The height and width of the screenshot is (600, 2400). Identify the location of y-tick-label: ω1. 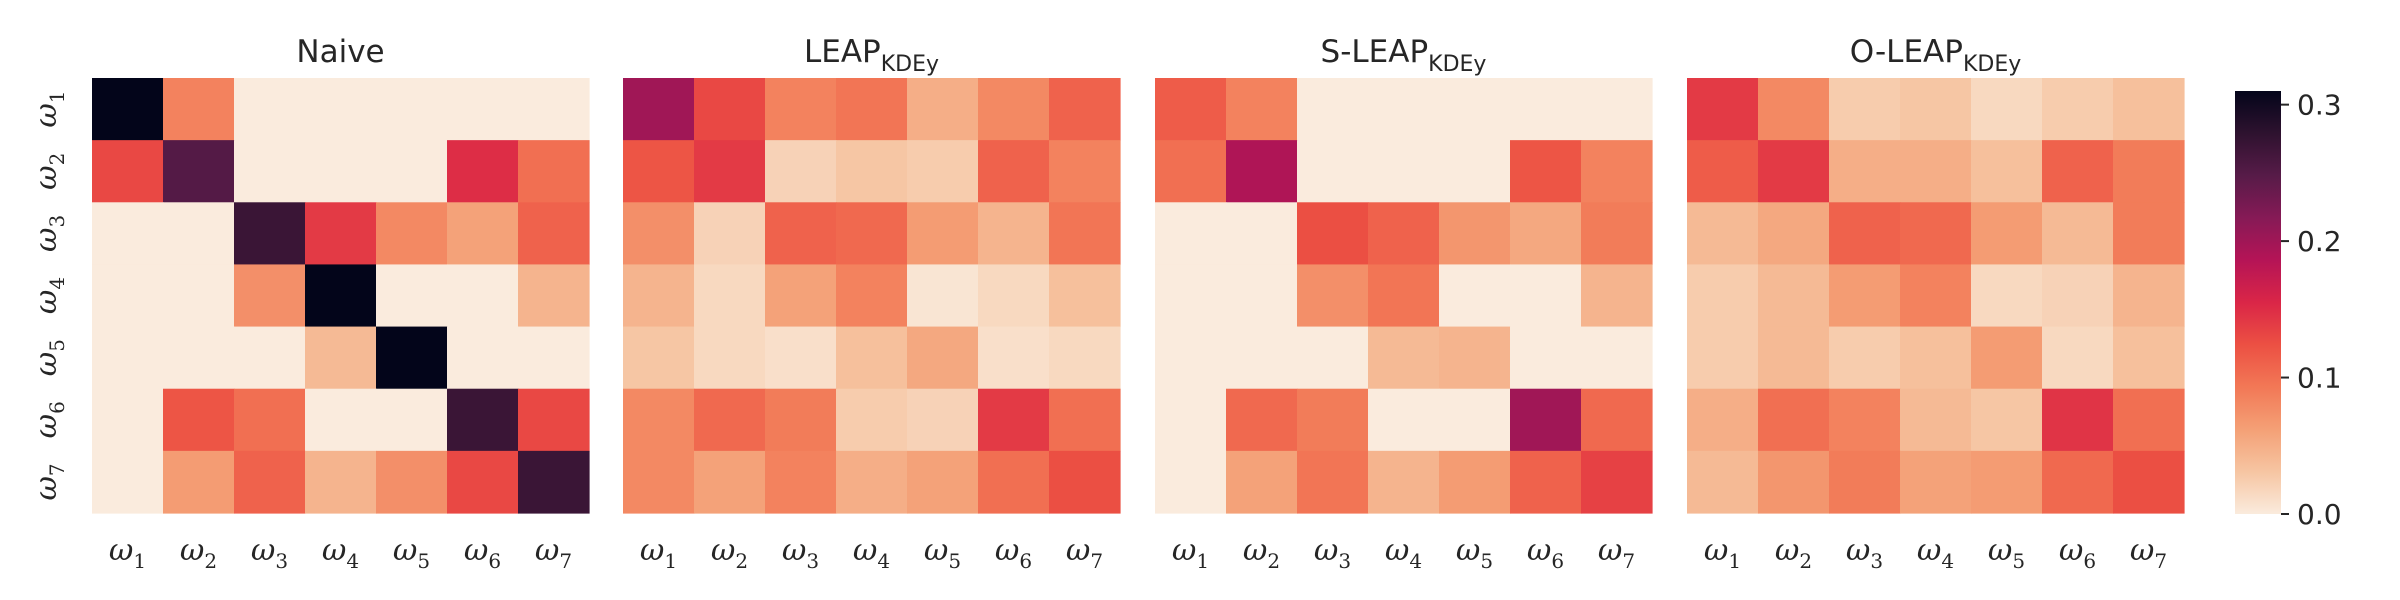
(49, 108).